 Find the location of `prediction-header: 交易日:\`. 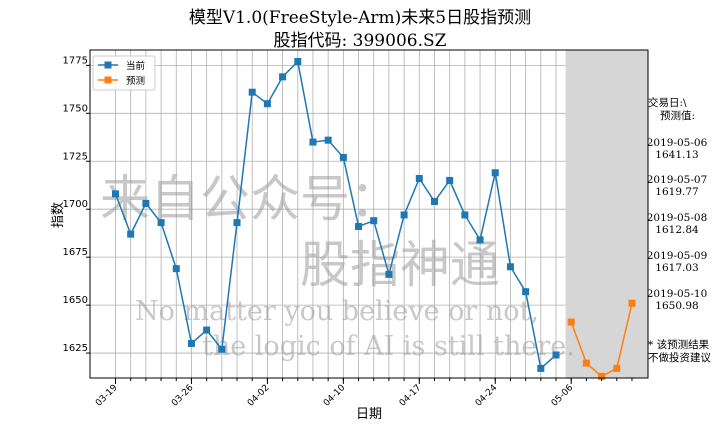

prediction-header: 交易日:\ is located at coordinates (667, 103).